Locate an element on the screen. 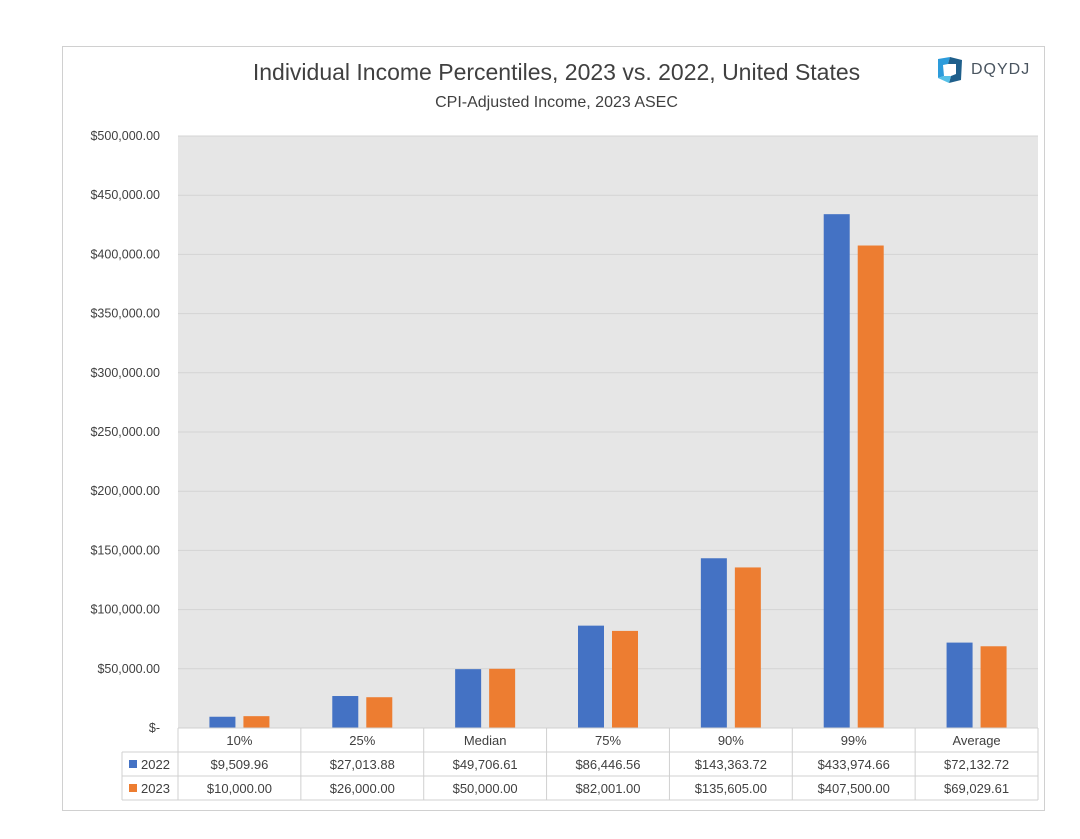 This screenshot has height=839, width=1080. logo-text: DQYDJ is located at coordinates (1001, 69).